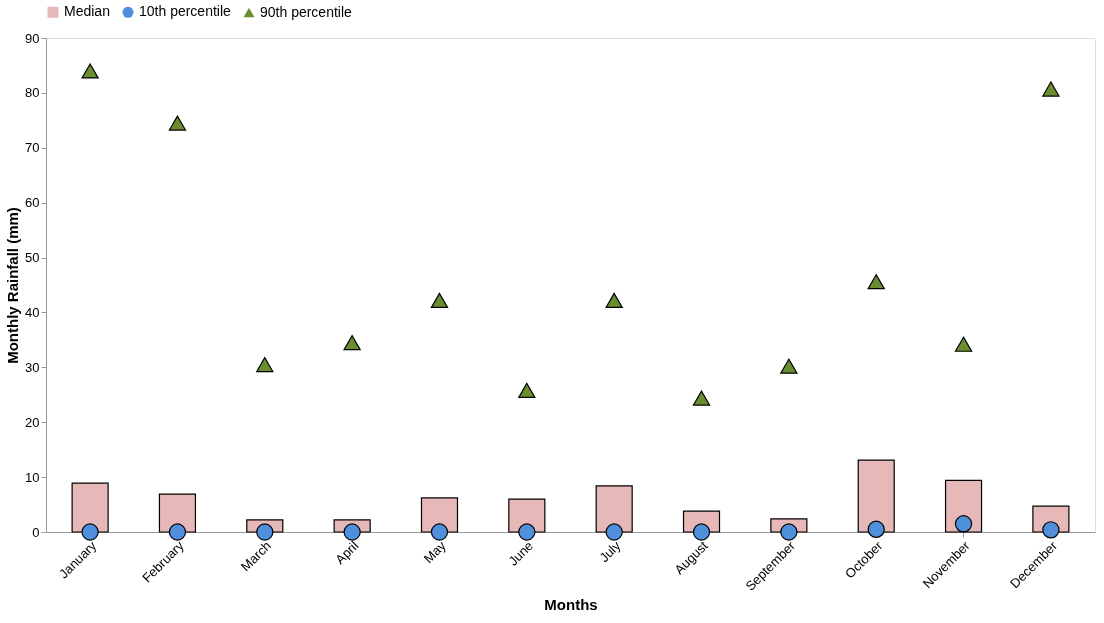  What do you see at coordinates (32, 367) in the screenshot?
I see `y-tick-label: 30` at bounding box center [32, 367].